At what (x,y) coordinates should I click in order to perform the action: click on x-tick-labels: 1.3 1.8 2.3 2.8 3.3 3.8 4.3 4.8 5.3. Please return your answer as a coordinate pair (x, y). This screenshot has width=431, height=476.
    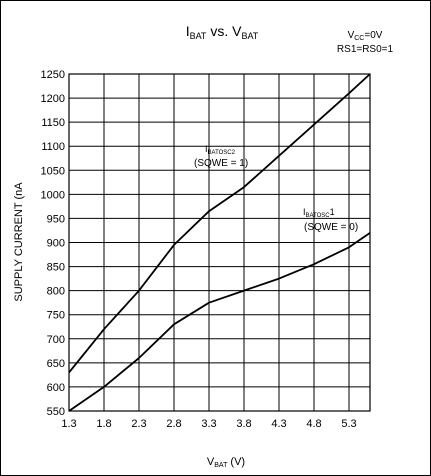
    Looking at the image, I should click on (208, 424).